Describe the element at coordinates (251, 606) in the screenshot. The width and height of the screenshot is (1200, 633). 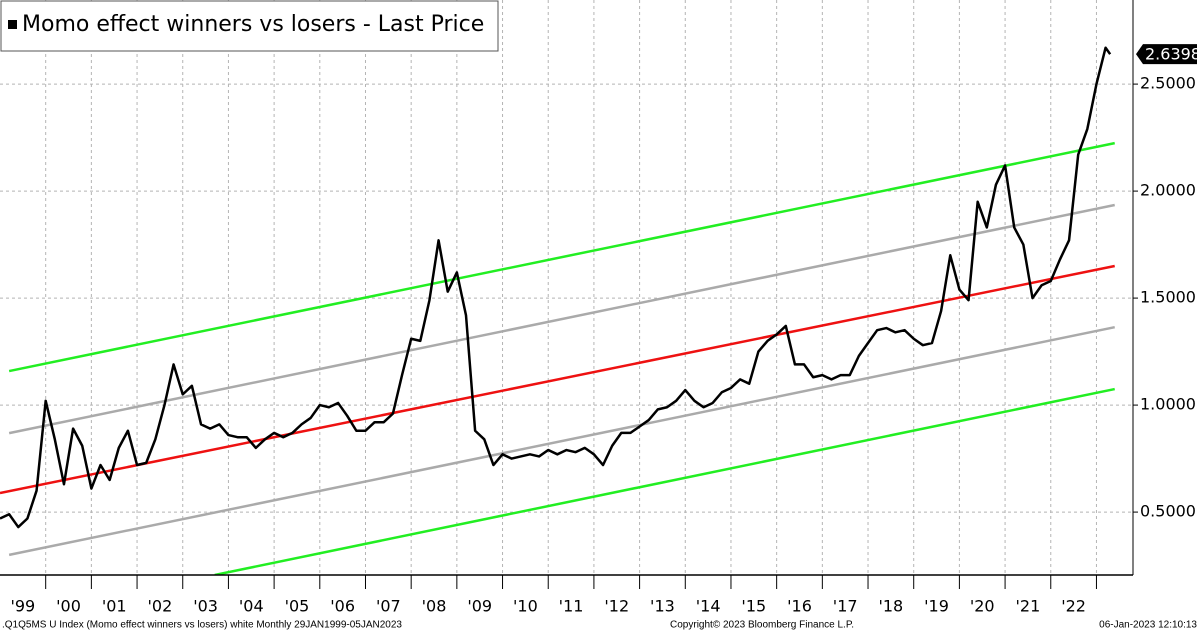
I see `x-tick-label: '04` at that location.